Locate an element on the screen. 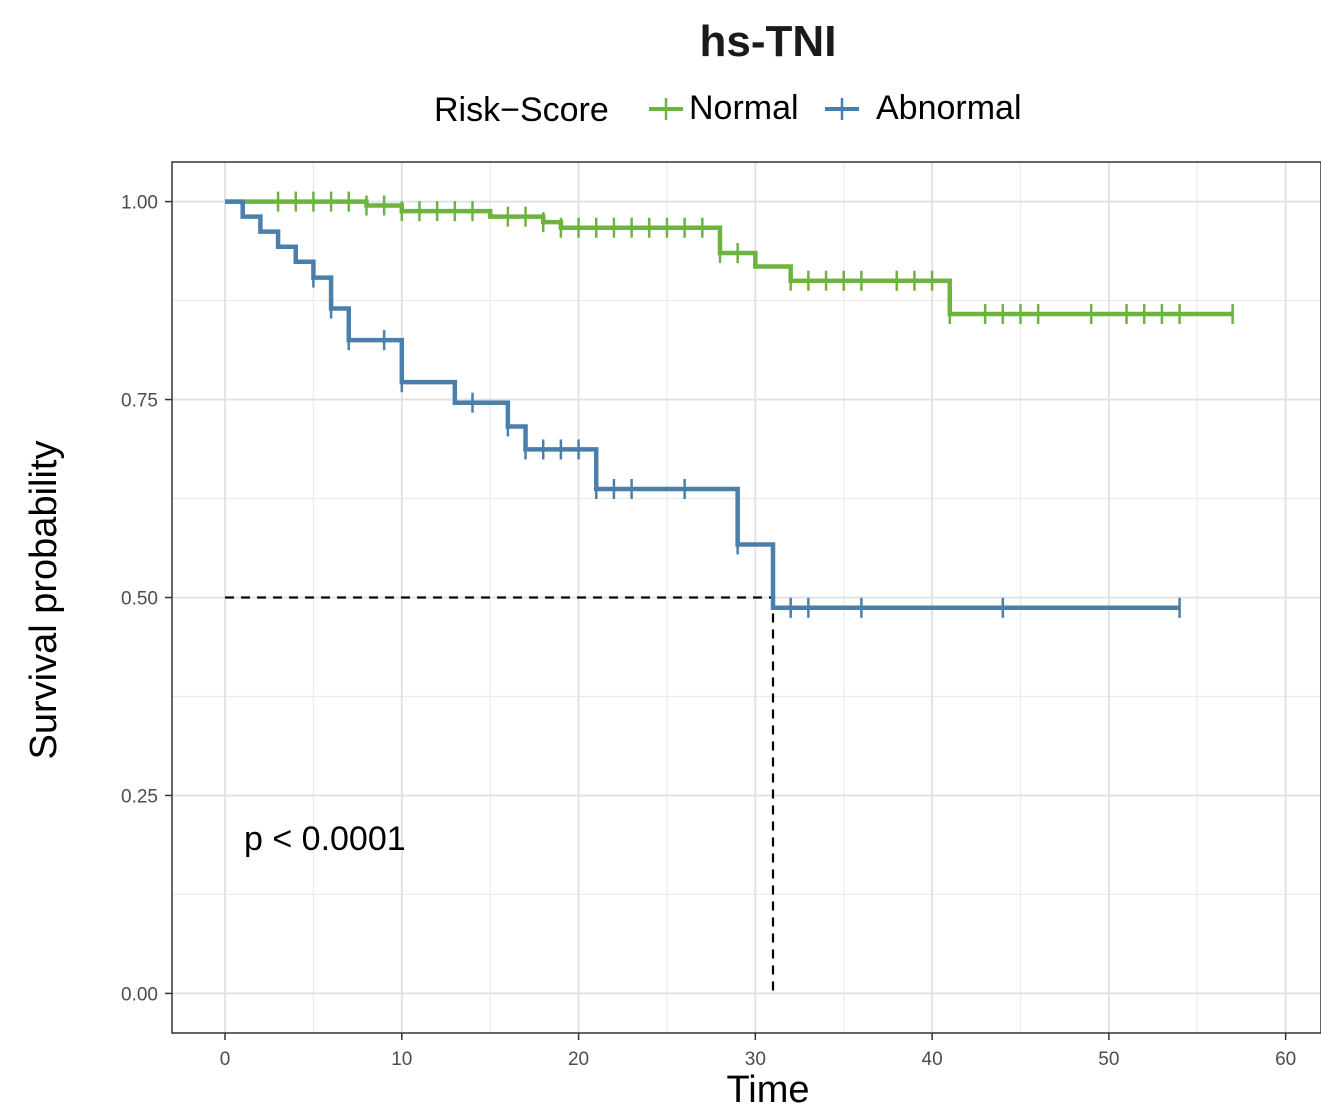  x-axis: 0 10 20 30 40 50 60 is located at coordinates (758, 1051).